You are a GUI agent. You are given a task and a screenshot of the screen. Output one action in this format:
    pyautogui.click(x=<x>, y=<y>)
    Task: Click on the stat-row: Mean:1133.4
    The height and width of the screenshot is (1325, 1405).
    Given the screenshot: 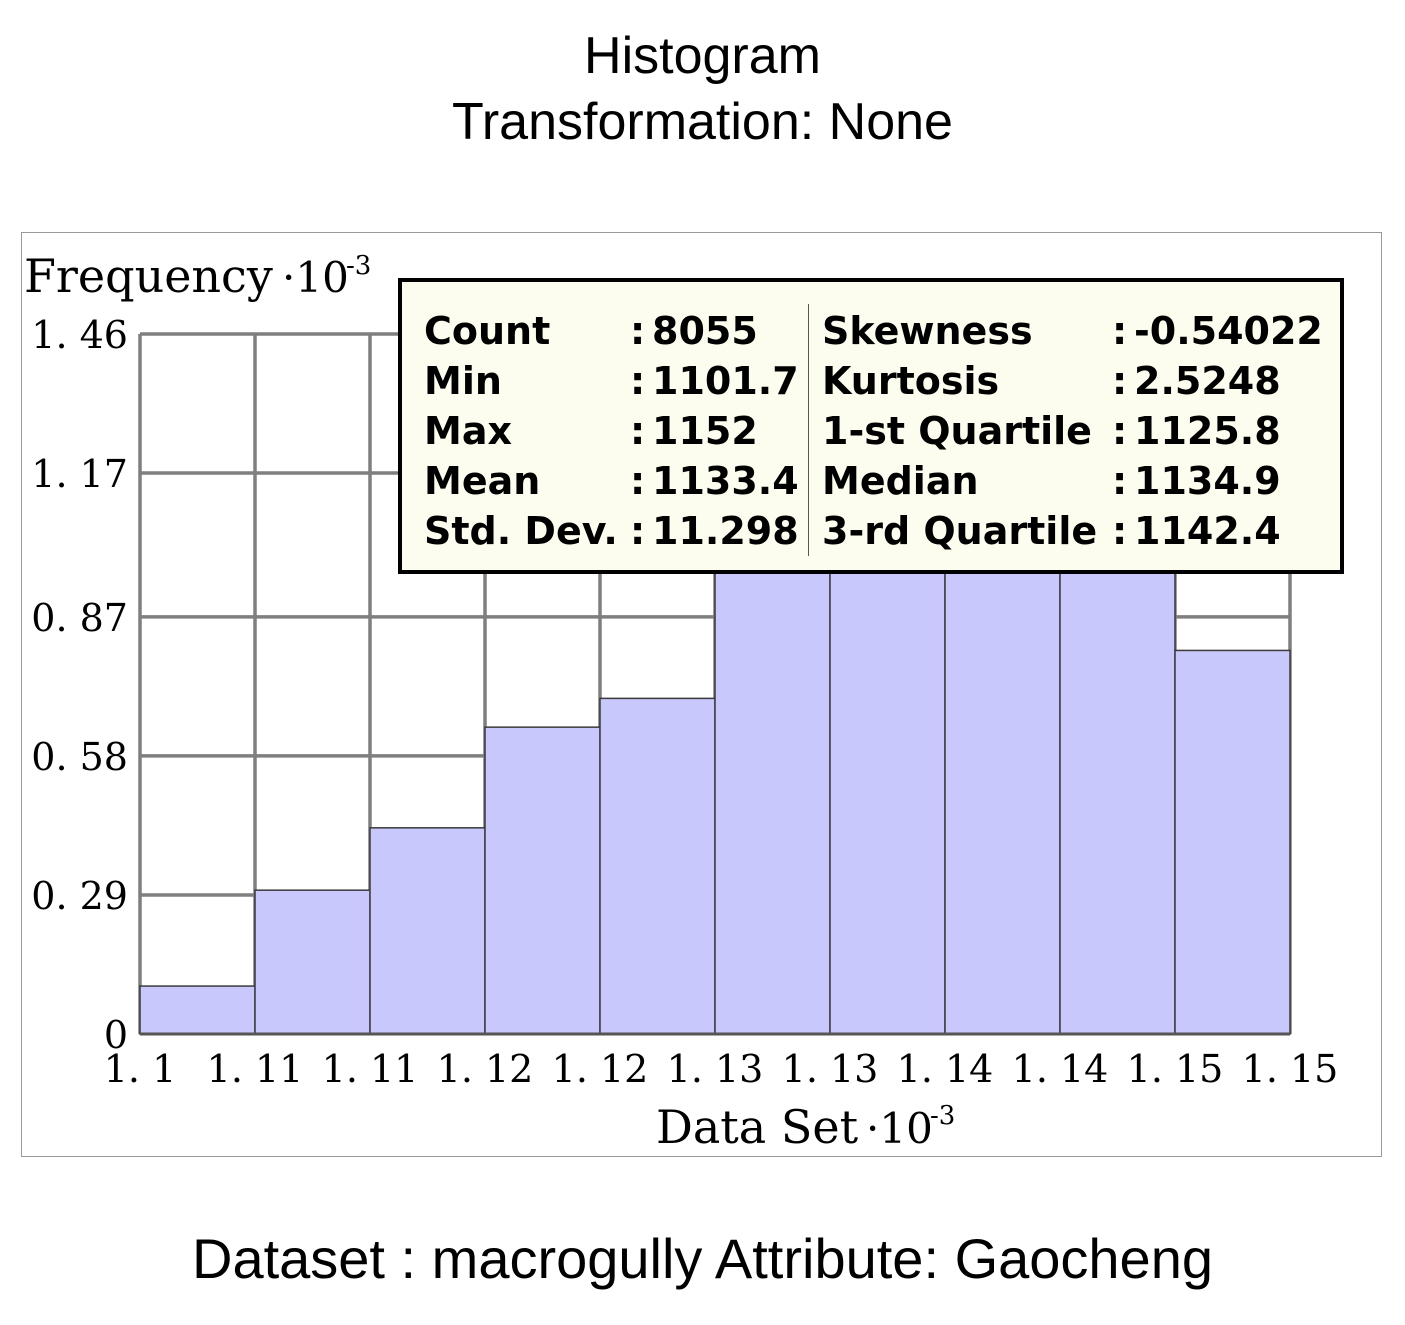 What is the action you would take?
    pyautogui.click(x=872, y=481)
    